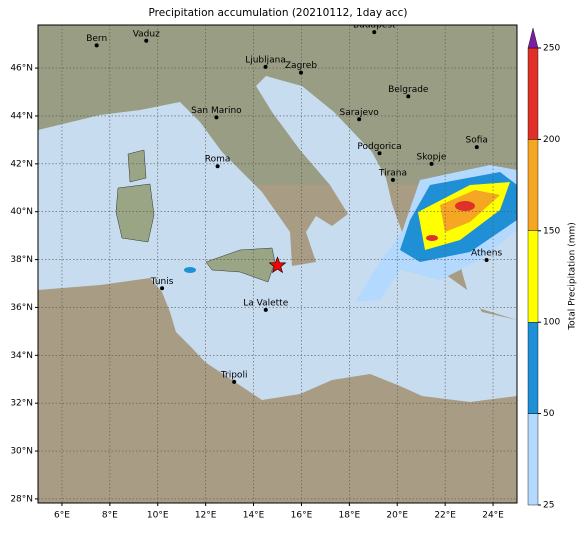  Describe the element at coordinates (374, 26) in the screenshot. I see `city-label: Budapest` at that location.